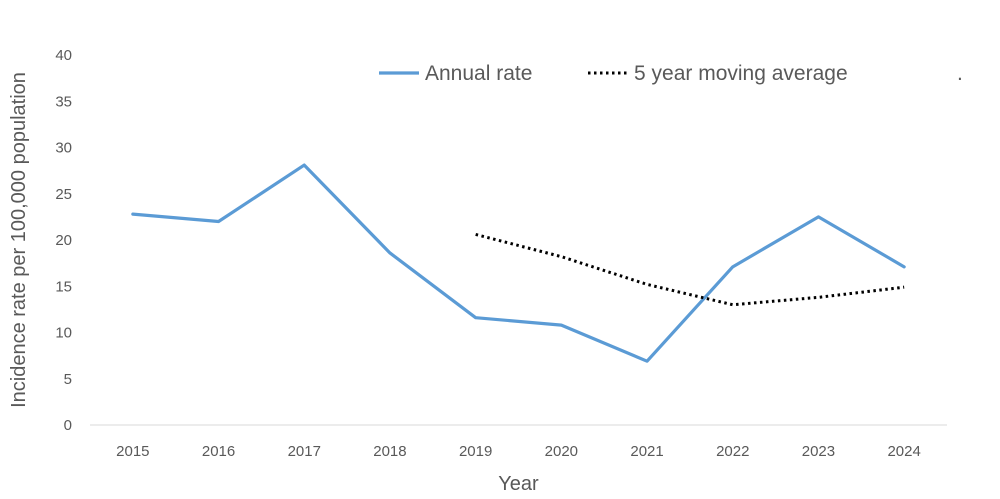  Describe the element at coordinates (518, 451) in the screenshot. I see `x-axis-ticks: 2015 2016 2017 2018 2019 2020 2021 2022 2023 2024` at that location.